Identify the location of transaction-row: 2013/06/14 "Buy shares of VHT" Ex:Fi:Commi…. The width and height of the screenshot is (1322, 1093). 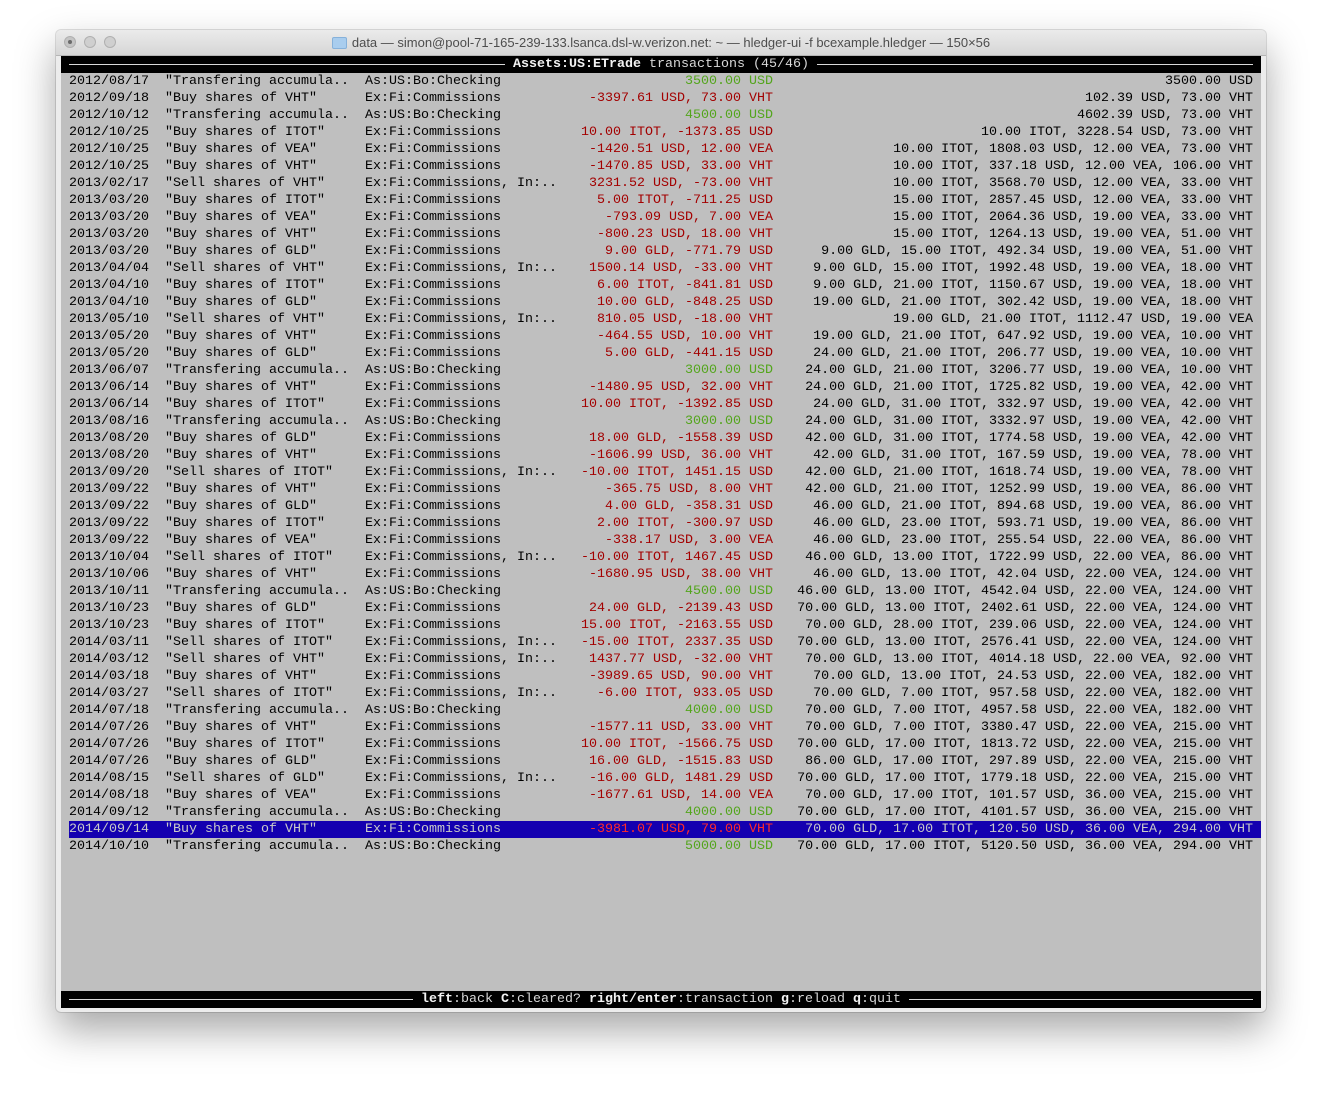
(657, 387).